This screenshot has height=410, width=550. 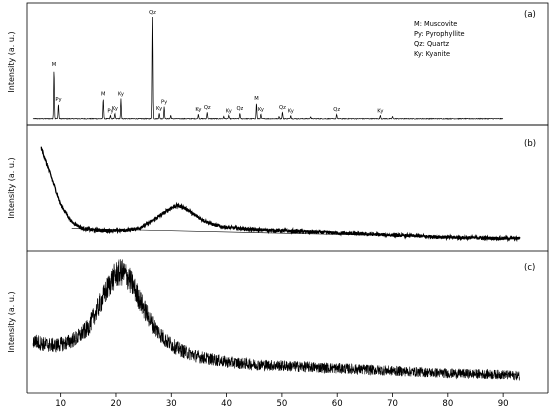 I want to click on x-tick-label: 70, so click(x=392, y=404).